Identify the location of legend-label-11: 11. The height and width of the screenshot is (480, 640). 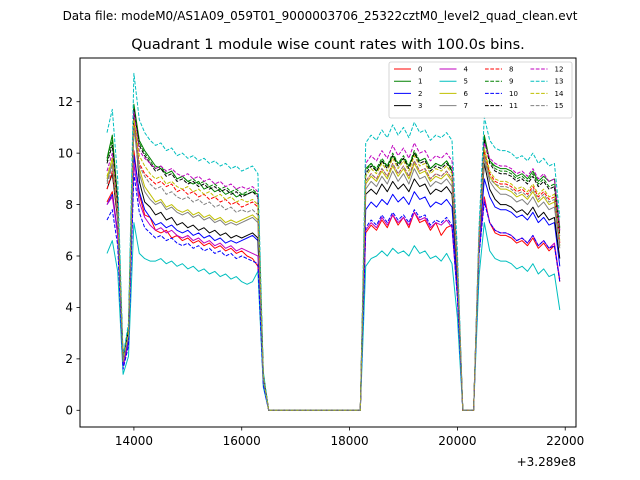
(513, 106).